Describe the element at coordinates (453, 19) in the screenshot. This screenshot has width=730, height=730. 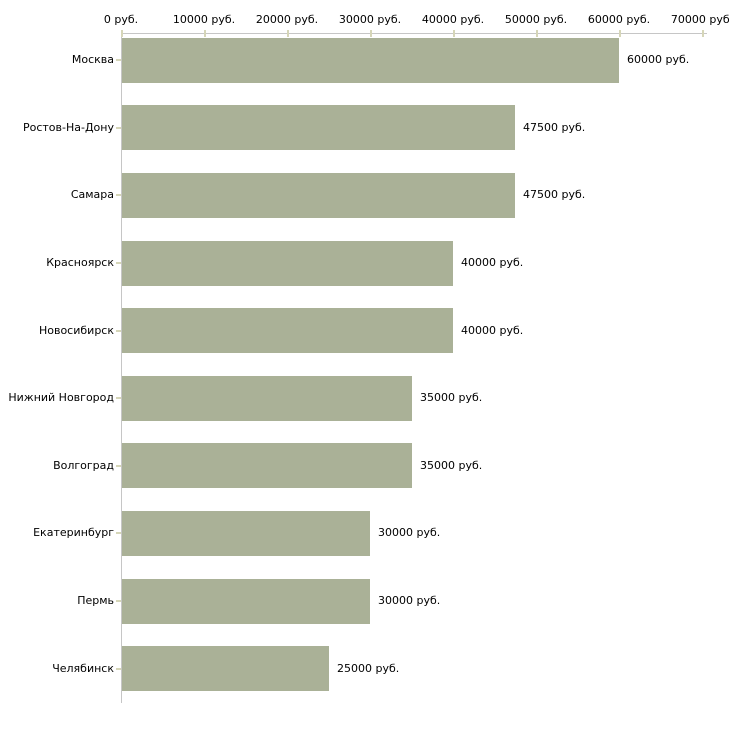
I see `x-tick-label: 40000 руб.` at that location.